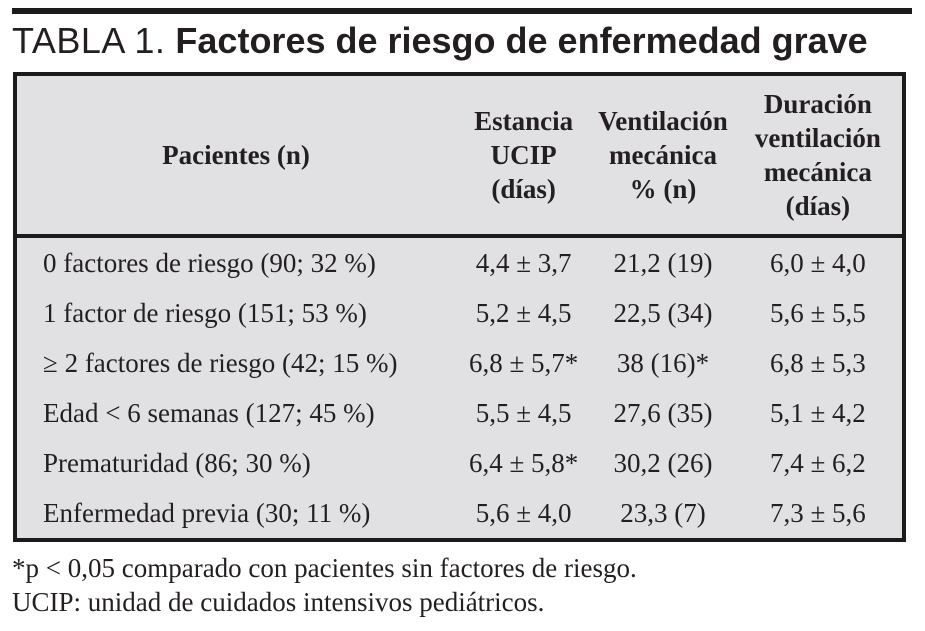  What do you see at coordinates (663, 362) in the screenshot?
I see `cell-ventilacion-pct: 38 (16)*` at bounding box center [663, 362].